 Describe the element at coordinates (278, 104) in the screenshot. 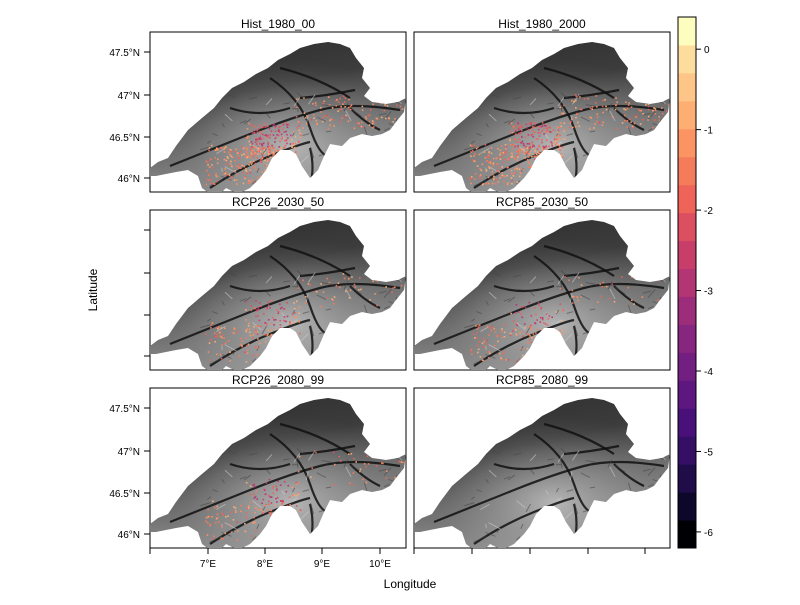

I see `map-panel: Hist_1980_00` at that location.